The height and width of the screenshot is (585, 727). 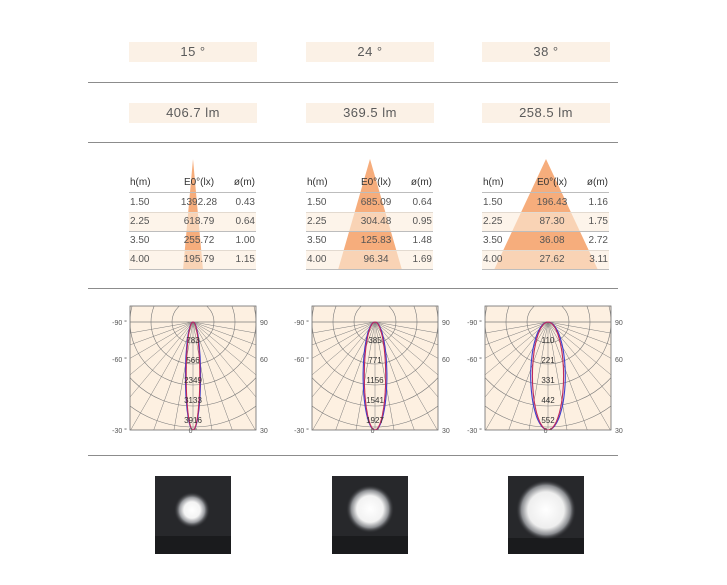 I want to click on table-row: 2.25 304.48 0.95, so click(x=369, y=222).